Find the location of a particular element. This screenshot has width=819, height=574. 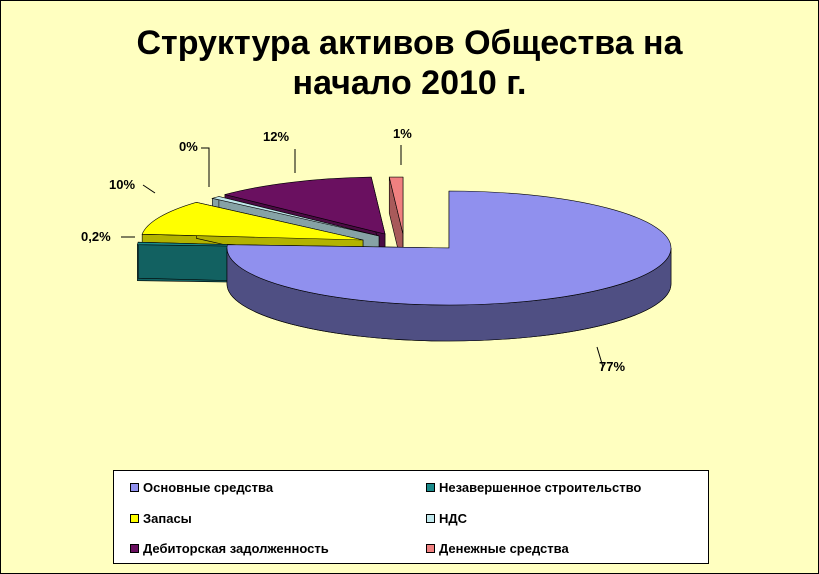

legend-item-inventory: Запасы is located at coordinates (161, 518).